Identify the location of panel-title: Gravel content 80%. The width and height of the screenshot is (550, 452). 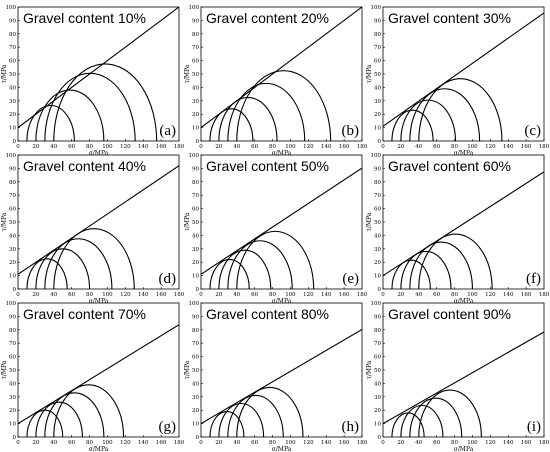
(267, 314).